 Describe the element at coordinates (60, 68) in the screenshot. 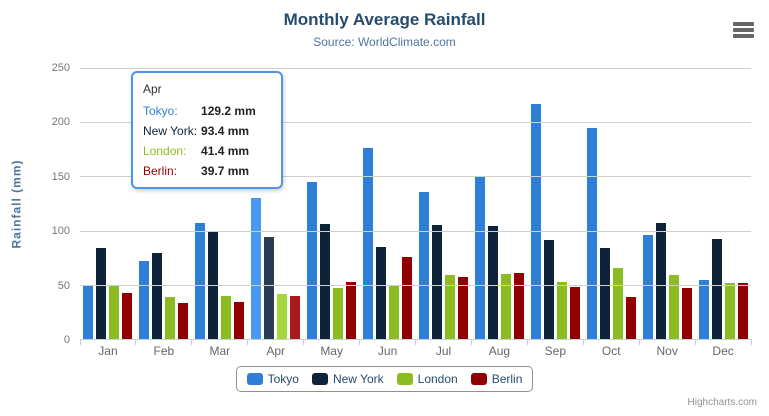

I see `y-axis-label-250: 250` at that location.